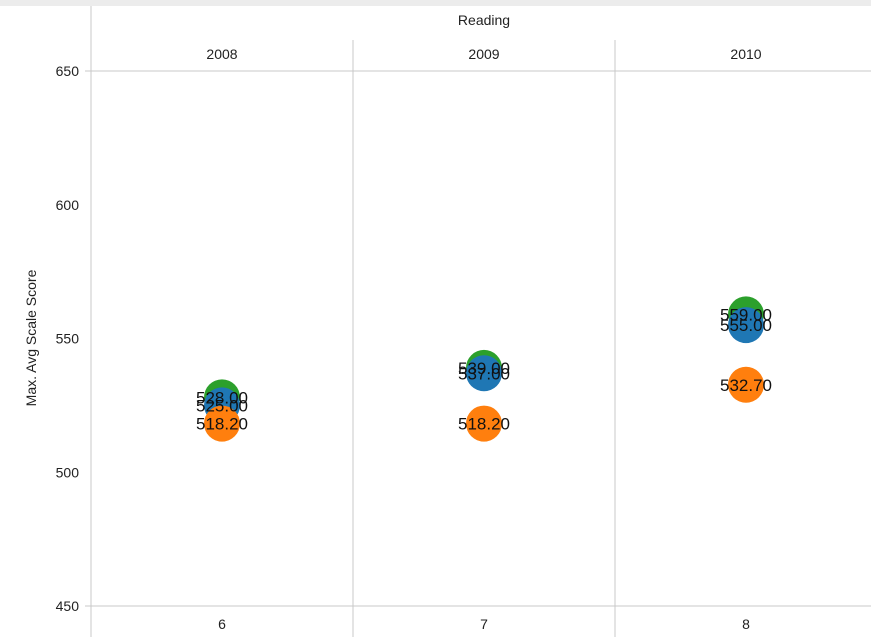  What do you see at coordinates (745, 54) in the screenshot?
I see `column-header: 2010` at bounding box center [745, 54].